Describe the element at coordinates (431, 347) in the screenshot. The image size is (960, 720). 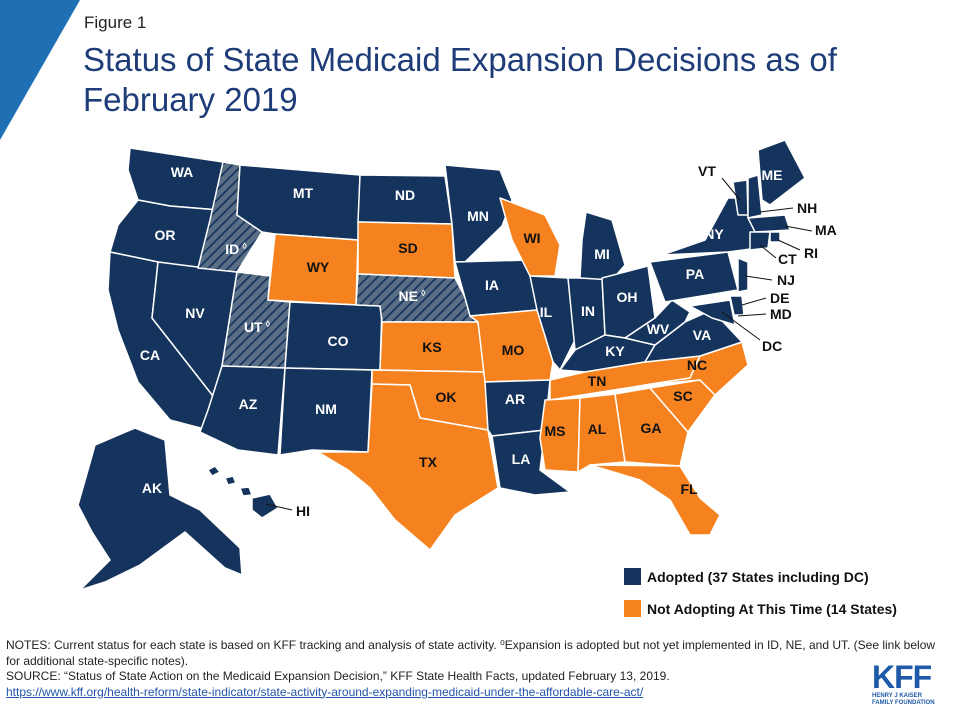
I see `label-KS: KS` at that location.